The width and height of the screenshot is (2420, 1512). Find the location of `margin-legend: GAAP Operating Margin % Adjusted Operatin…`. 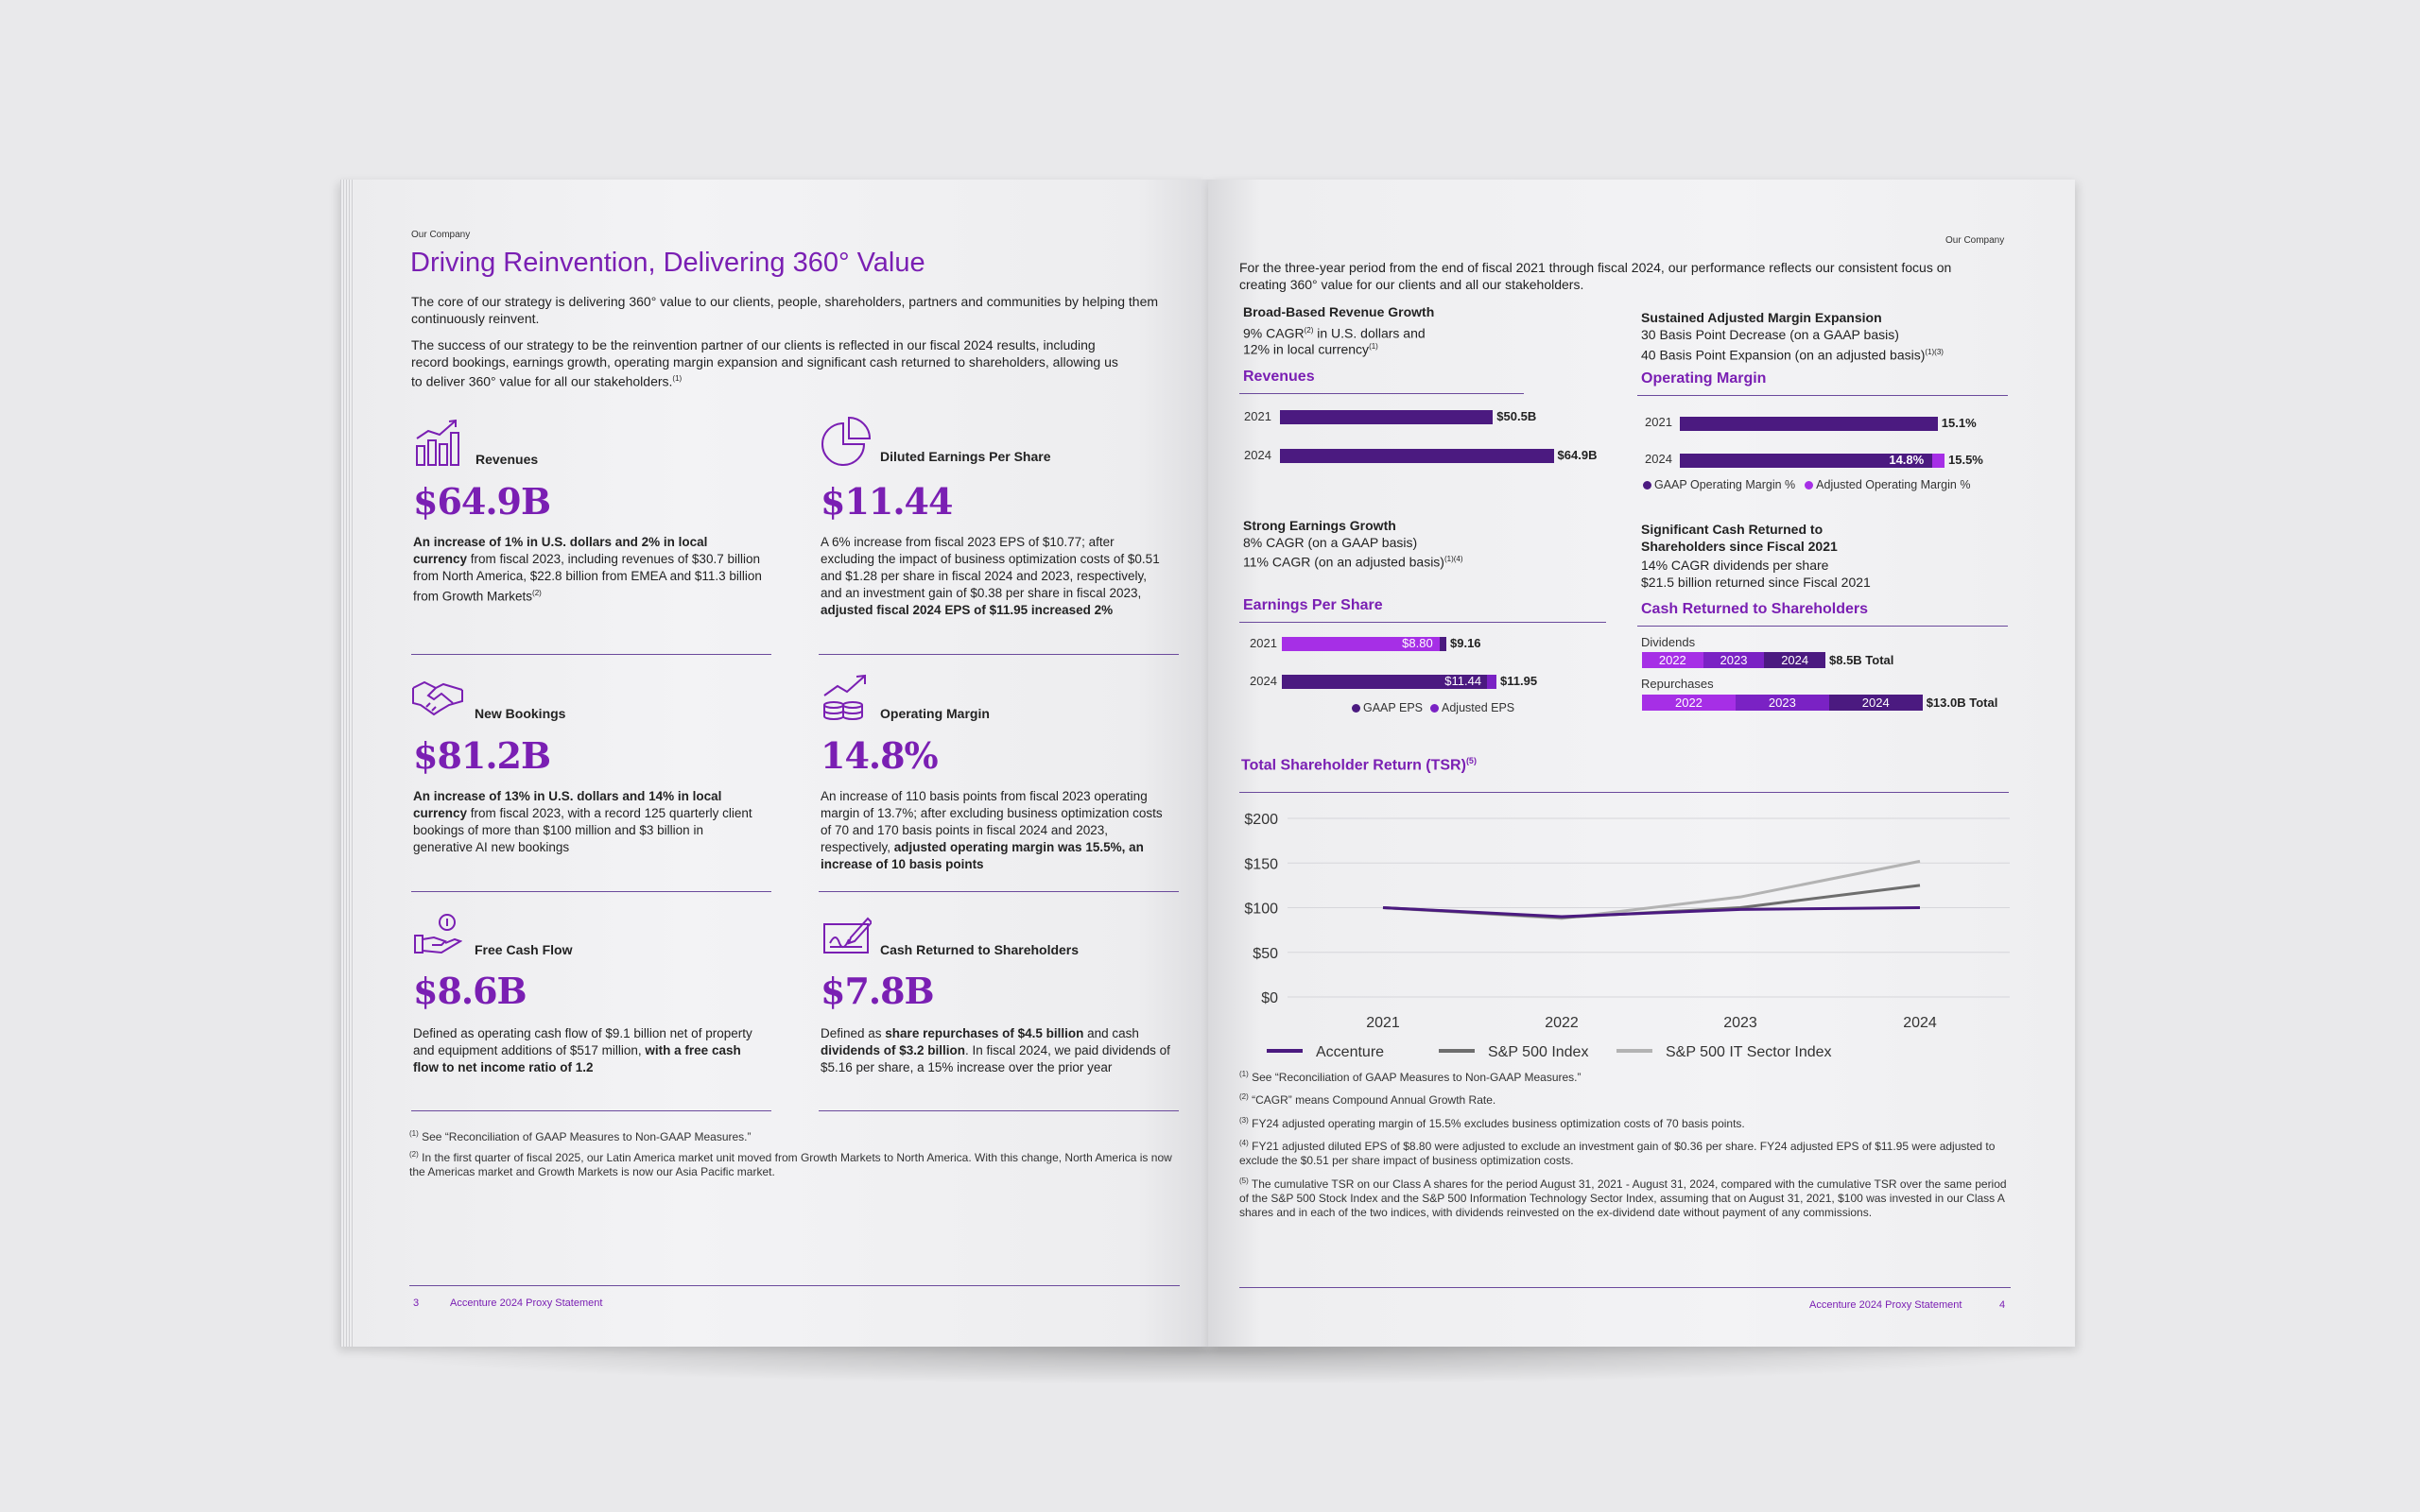

margin-legend: GAAP Operating Margin % Adjusted Operatin… is located at coordinates (1811, 484).